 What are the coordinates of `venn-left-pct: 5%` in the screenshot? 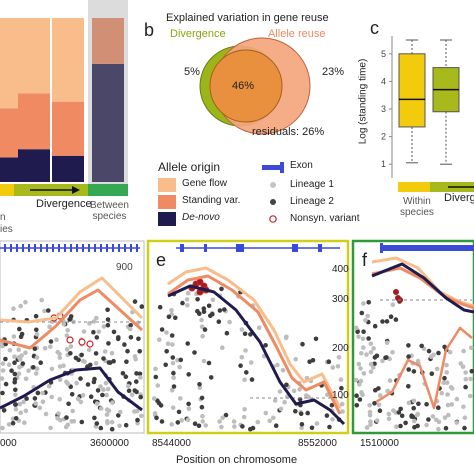 It's located at (192, 72).